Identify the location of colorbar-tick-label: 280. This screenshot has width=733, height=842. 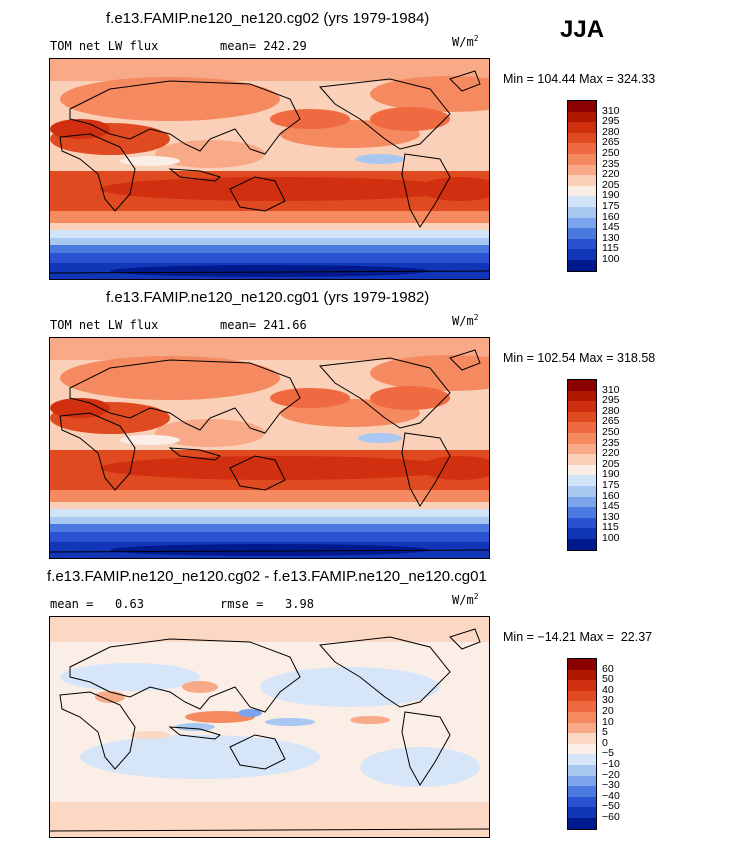
(611, 131).